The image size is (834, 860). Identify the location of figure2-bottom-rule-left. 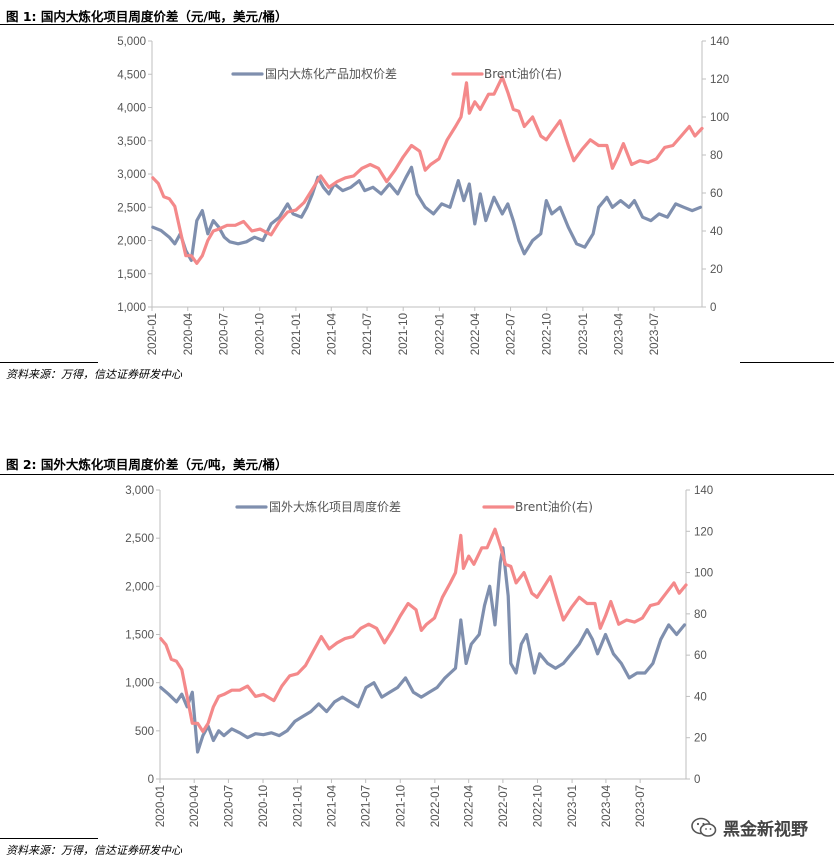
(49, 838).